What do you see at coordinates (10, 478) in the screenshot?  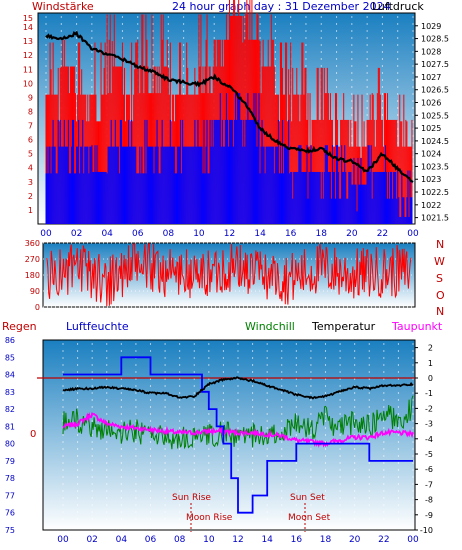 I see `humidity-tick-label: 78` at bounding box center [10, 478].